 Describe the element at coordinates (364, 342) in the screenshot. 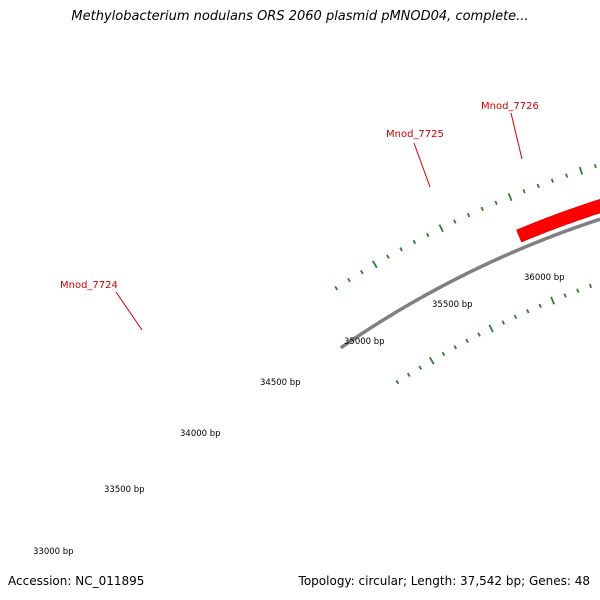

I see `scale-label: 35000 bp` at that location.